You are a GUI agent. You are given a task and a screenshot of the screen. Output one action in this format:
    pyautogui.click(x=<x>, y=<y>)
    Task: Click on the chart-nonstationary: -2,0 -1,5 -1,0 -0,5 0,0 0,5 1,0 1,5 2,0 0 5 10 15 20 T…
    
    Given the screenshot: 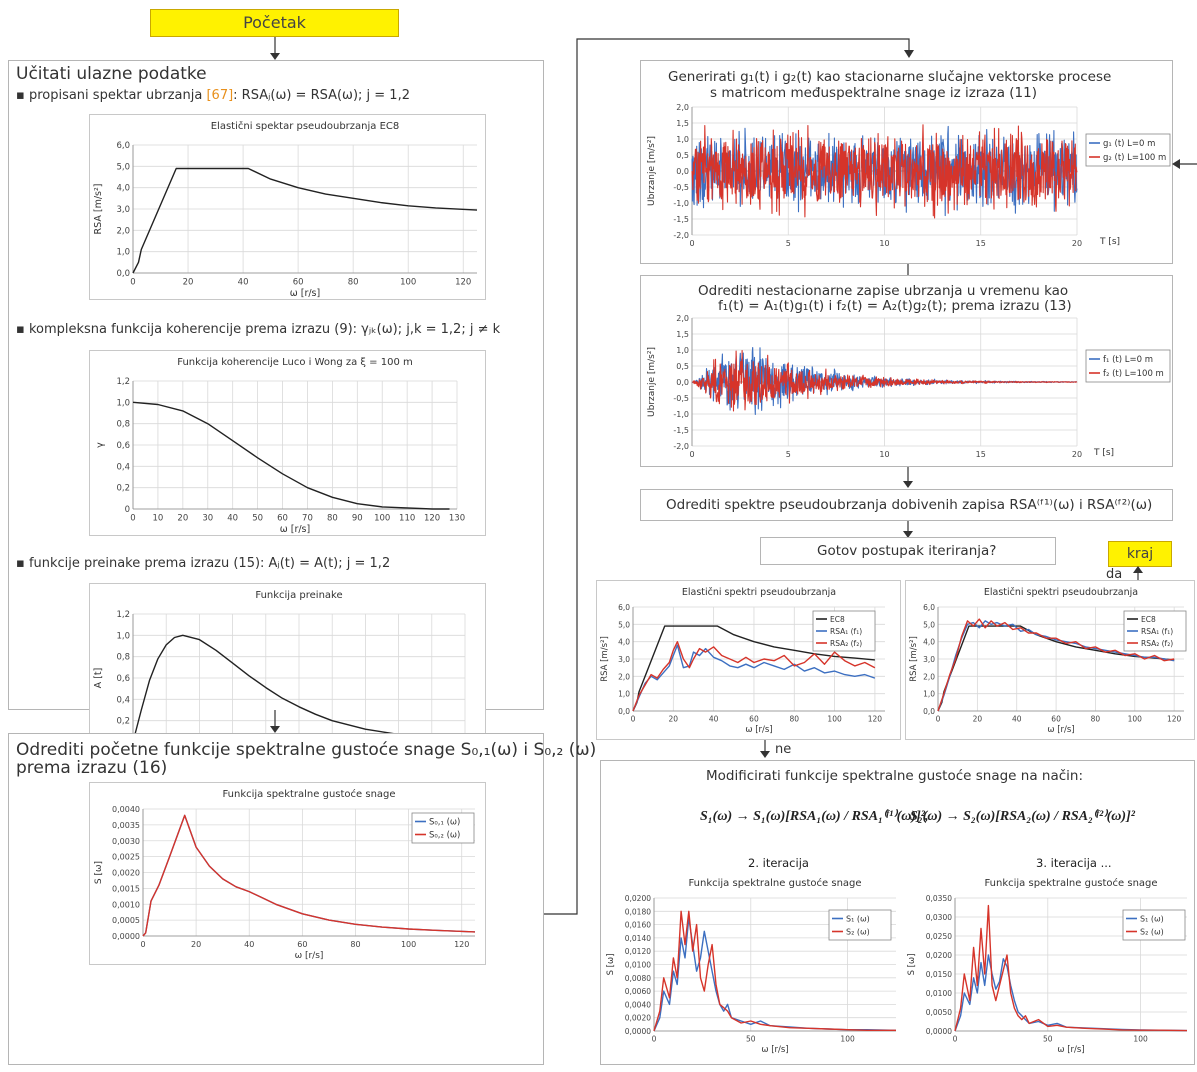 What is the action you would take?
    pyautogui.click(x=909, y=386)
    